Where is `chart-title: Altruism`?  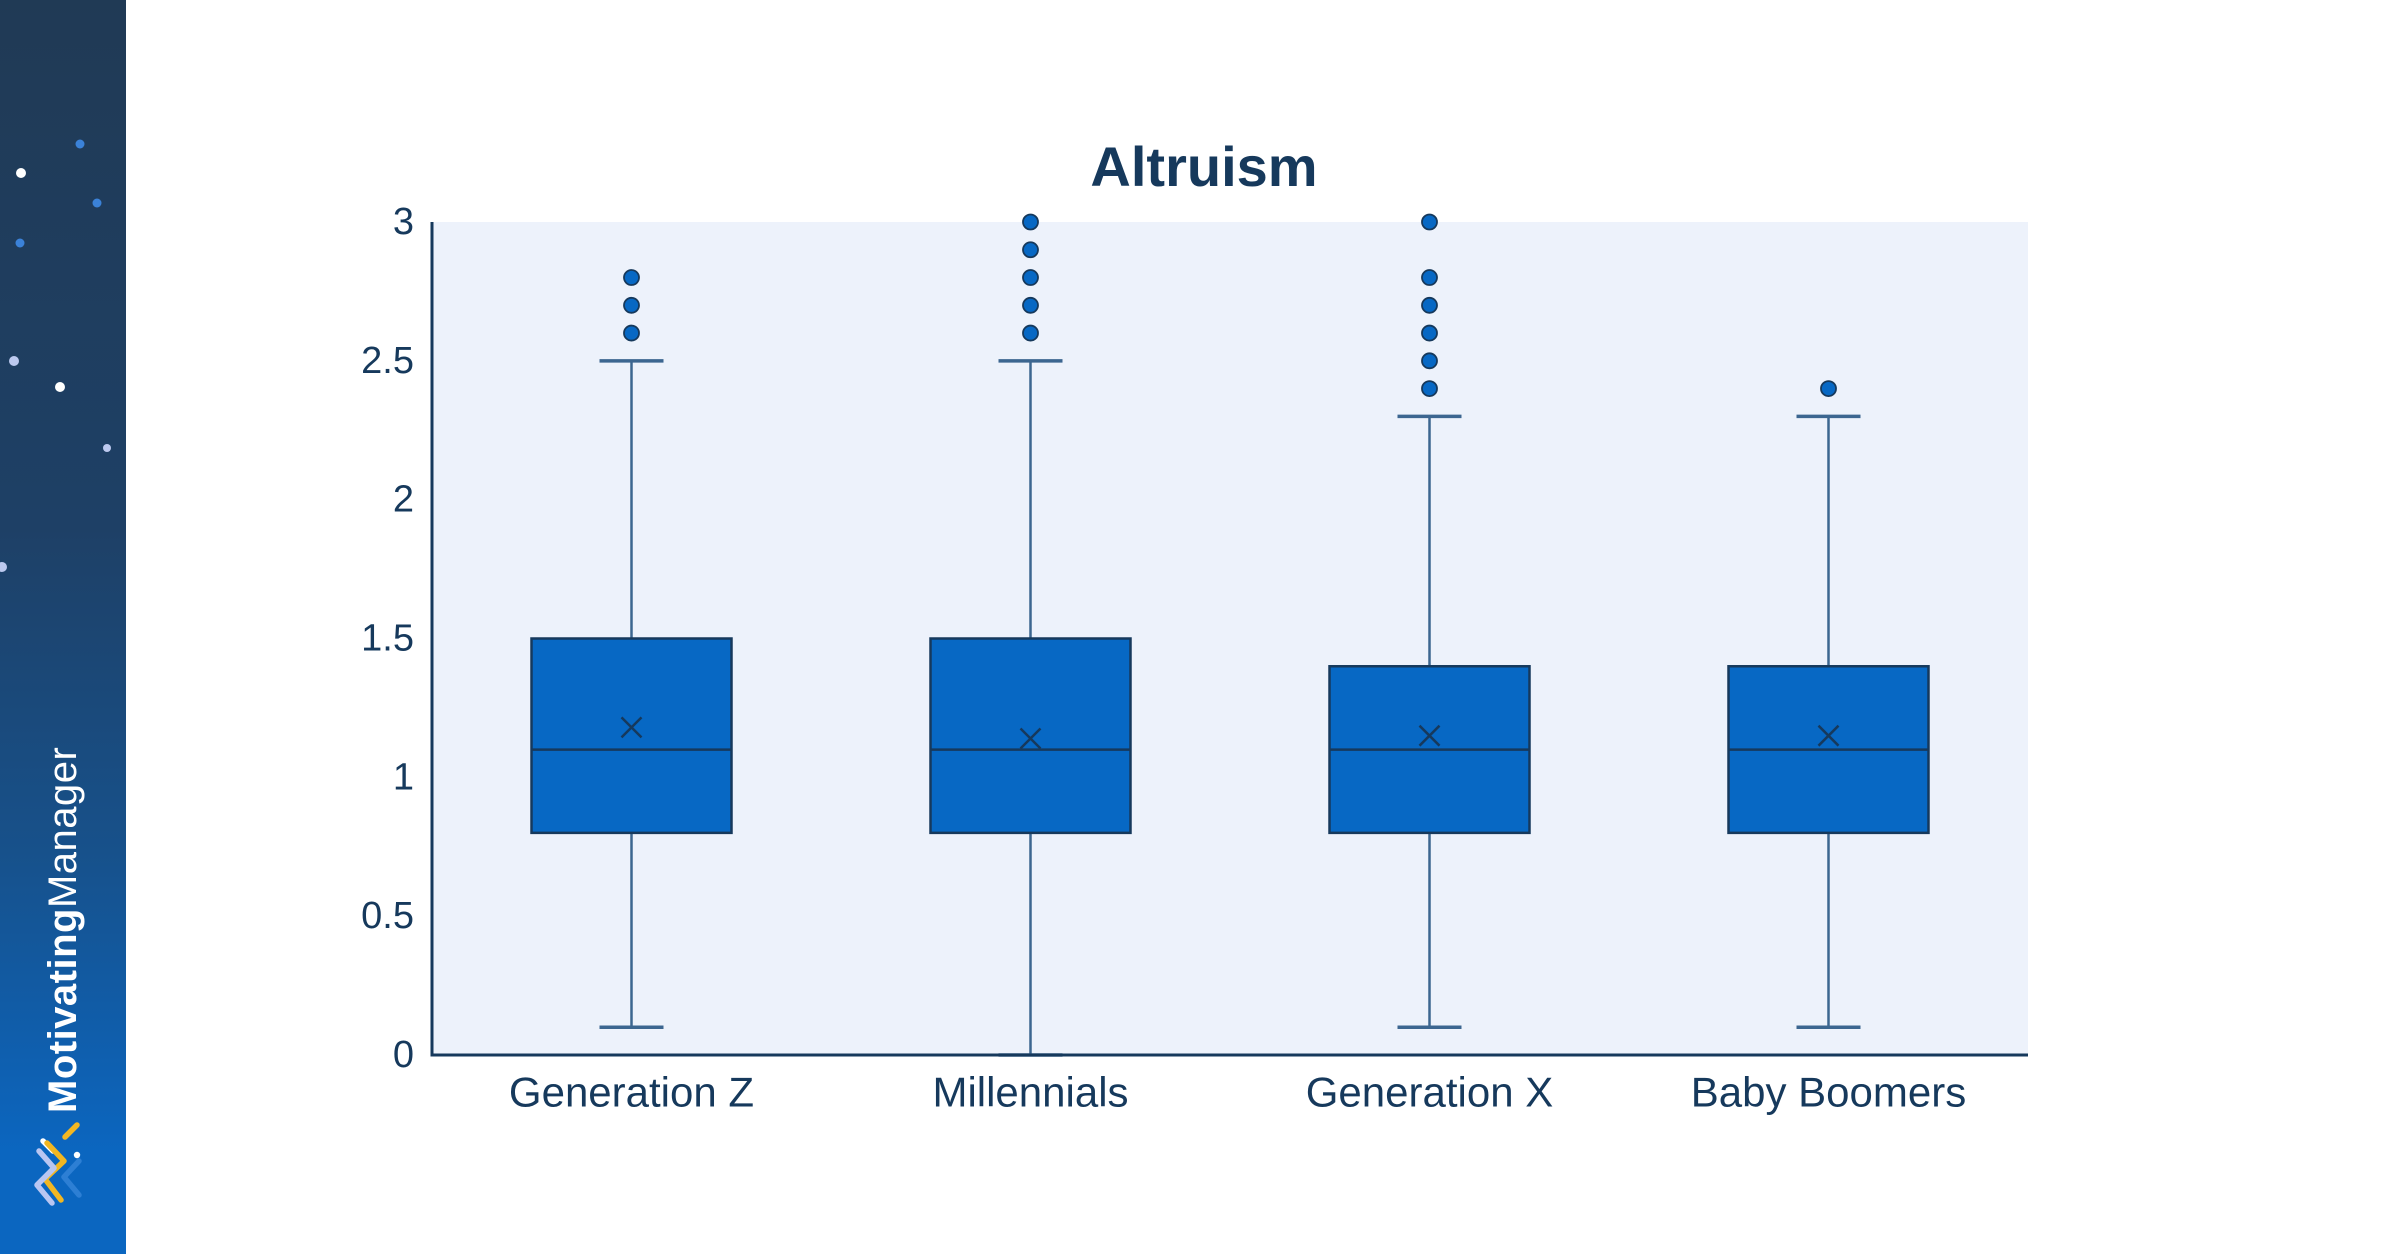 chart-title: Altruism is located at coordinates (1203, 166).